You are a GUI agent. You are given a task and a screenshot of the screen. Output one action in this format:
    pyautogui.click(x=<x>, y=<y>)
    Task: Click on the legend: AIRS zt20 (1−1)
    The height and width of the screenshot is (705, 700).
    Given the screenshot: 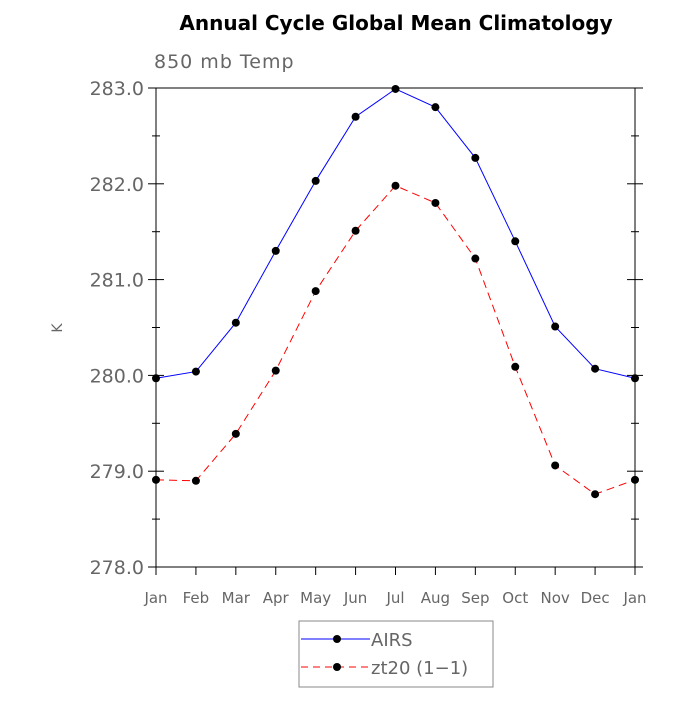 What is the action you would take?
    pyautogui.click(x=396, y=654)
    